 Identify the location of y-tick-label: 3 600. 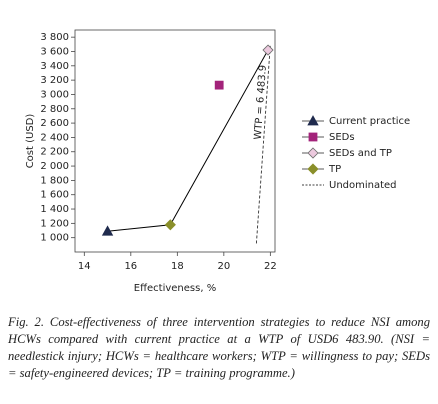
(54, 51).